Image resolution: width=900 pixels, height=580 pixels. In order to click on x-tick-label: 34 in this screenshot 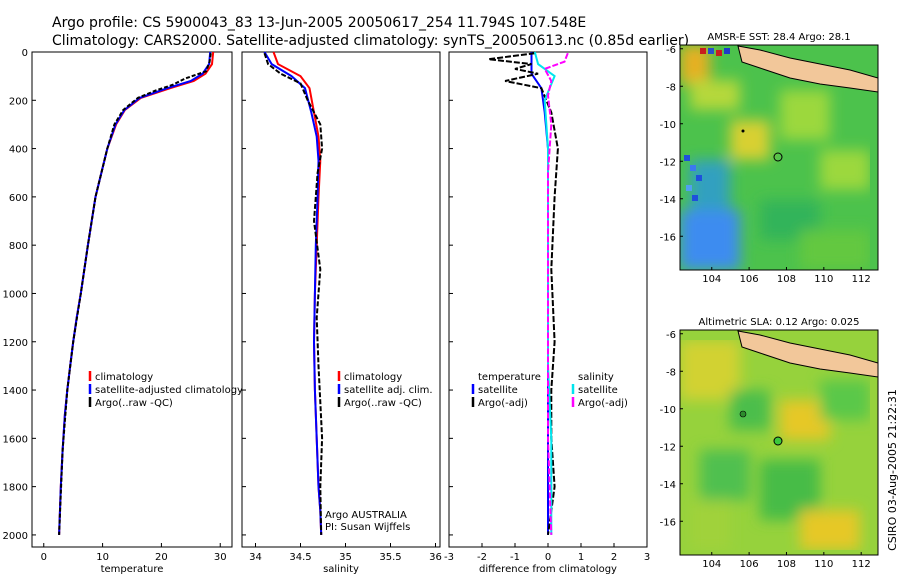, I will do `click(255, 557)`.